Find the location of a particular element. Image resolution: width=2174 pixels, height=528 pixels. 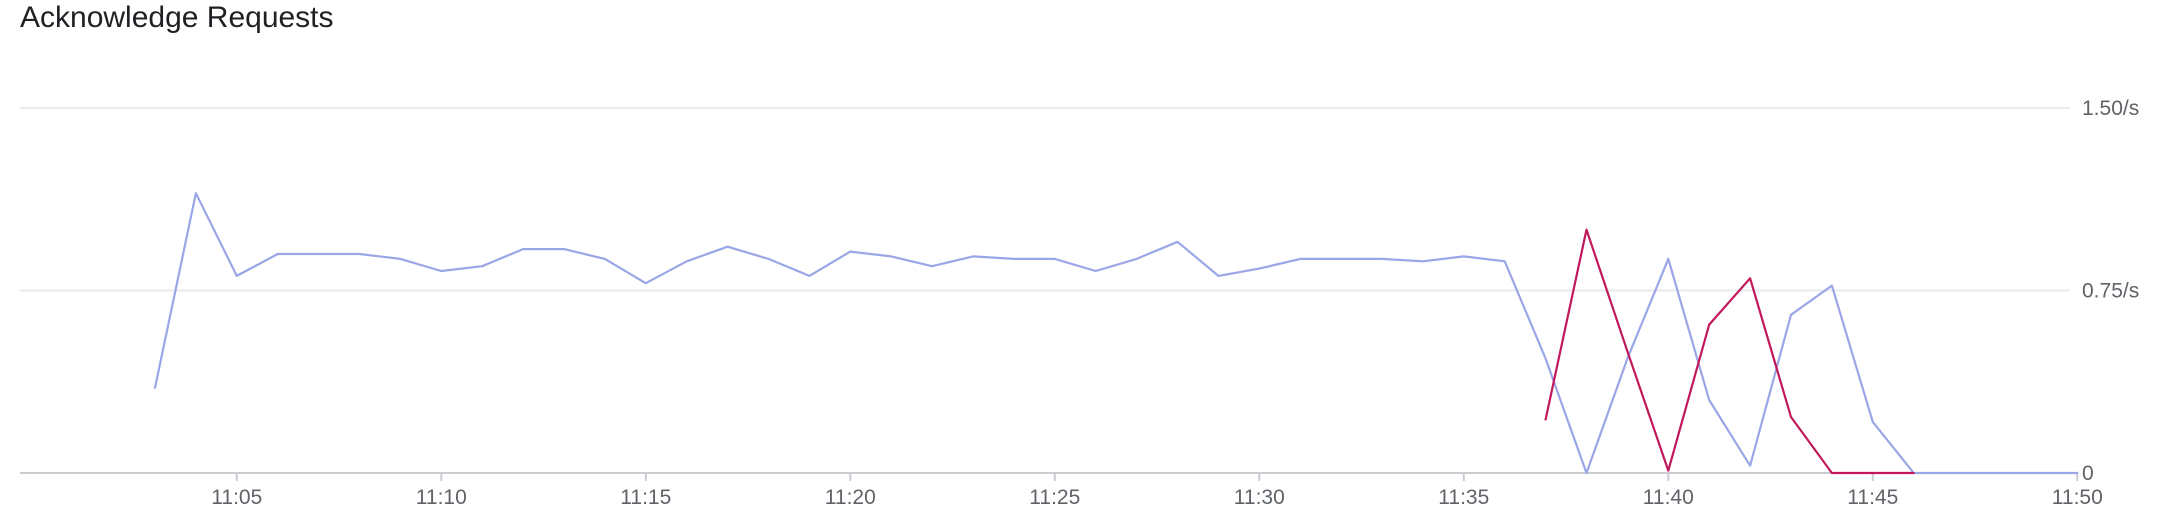

x-tick-label: 11:40 is located at coordinates (1668, 497).